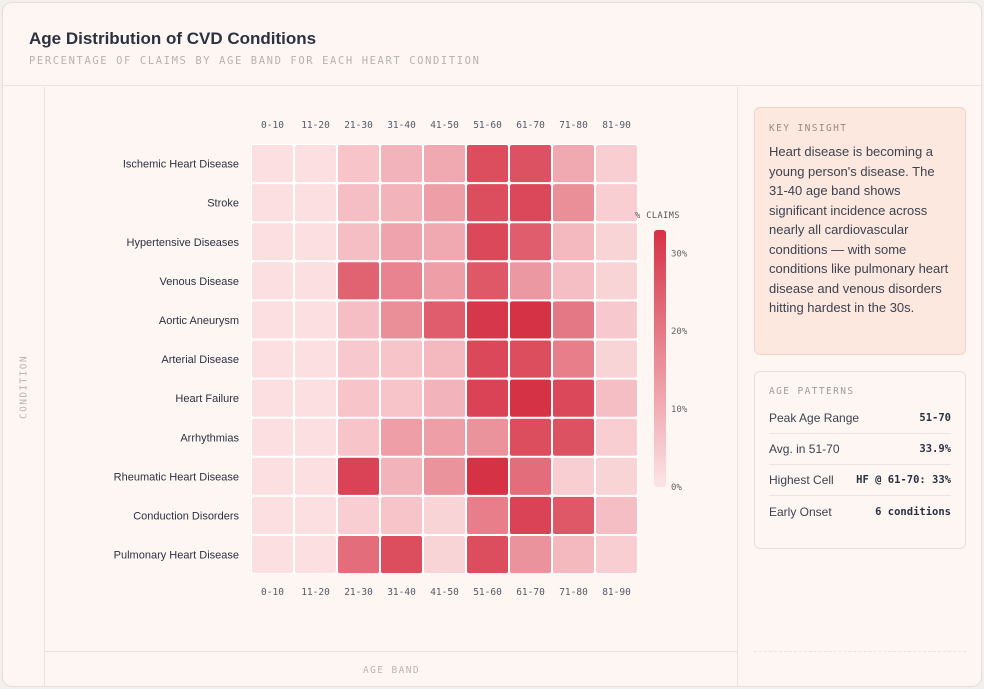 The height and width of the screenshot is (689, 984). I want to click on x-tick-label-top: 81-90, so click(616, 125).